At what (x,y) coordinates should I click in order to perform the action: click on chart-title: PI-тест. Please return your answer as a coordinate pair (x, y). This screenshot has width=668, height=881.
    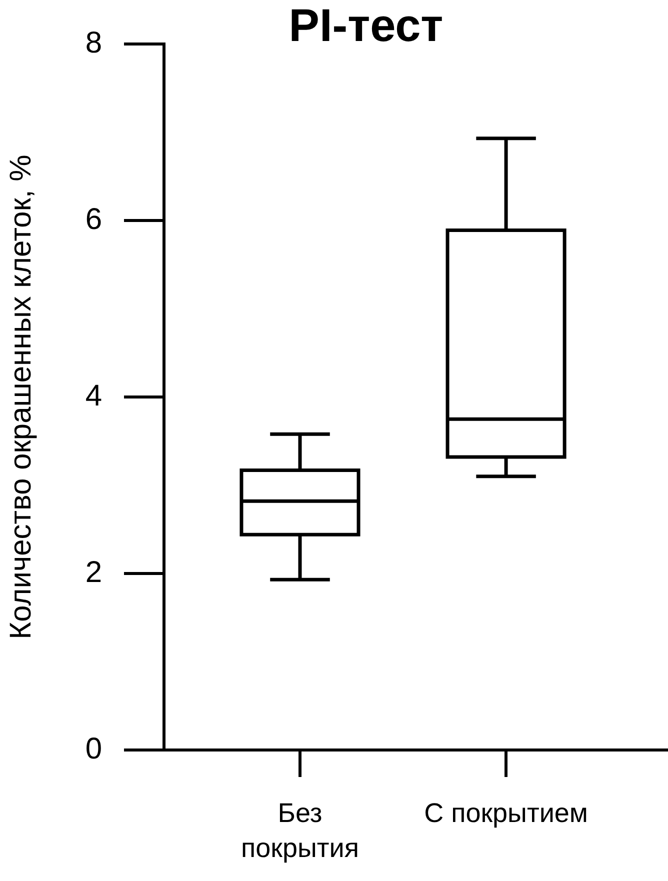
    Looking at the image, I should click on (366, 25).